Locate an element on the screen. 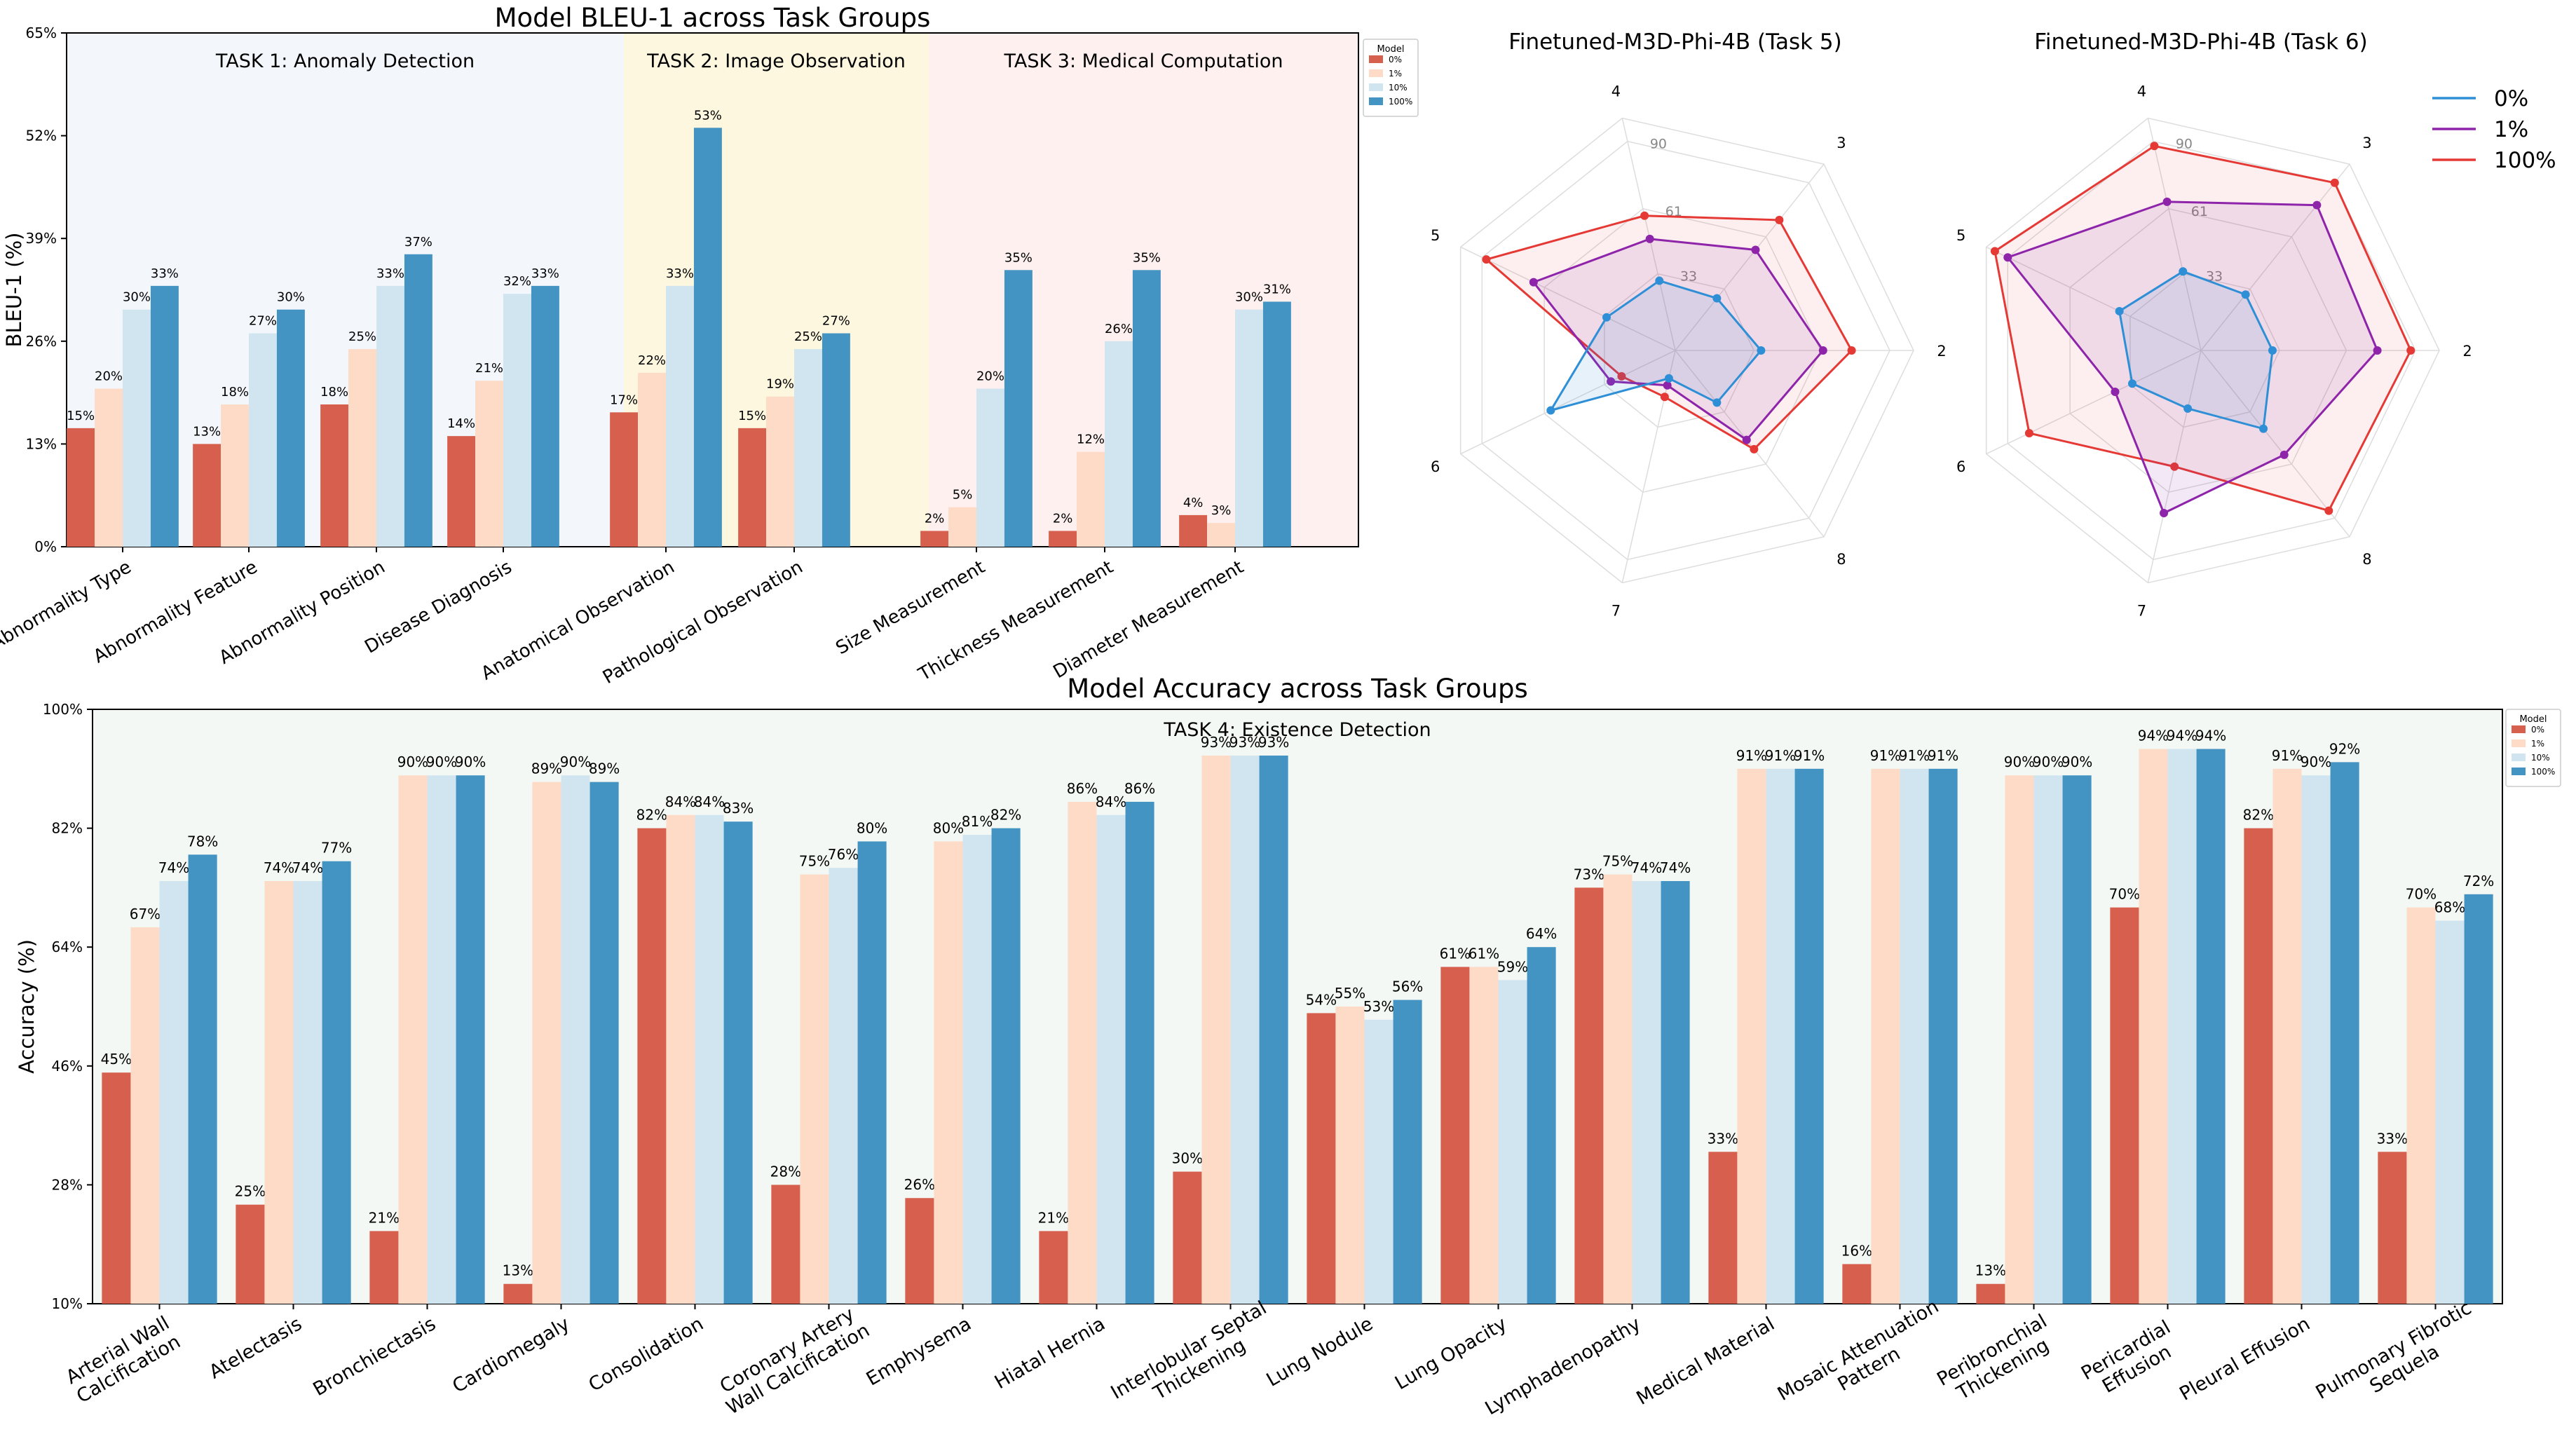 The height and width of the screenshot is (1439, 2576). group-label: TASK 4: Existence Detection is located at coordinates (1297, 730).